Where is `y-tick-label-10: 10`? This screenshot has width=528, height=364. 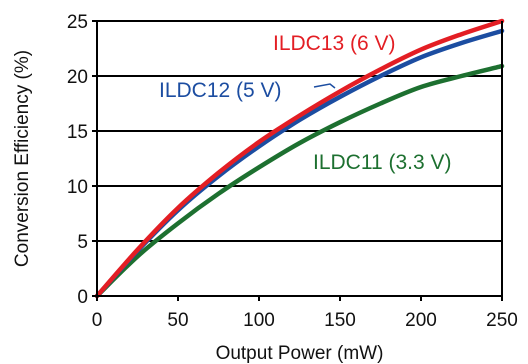
y-tick-label-10: 10 is located at coordinates (77, 187).